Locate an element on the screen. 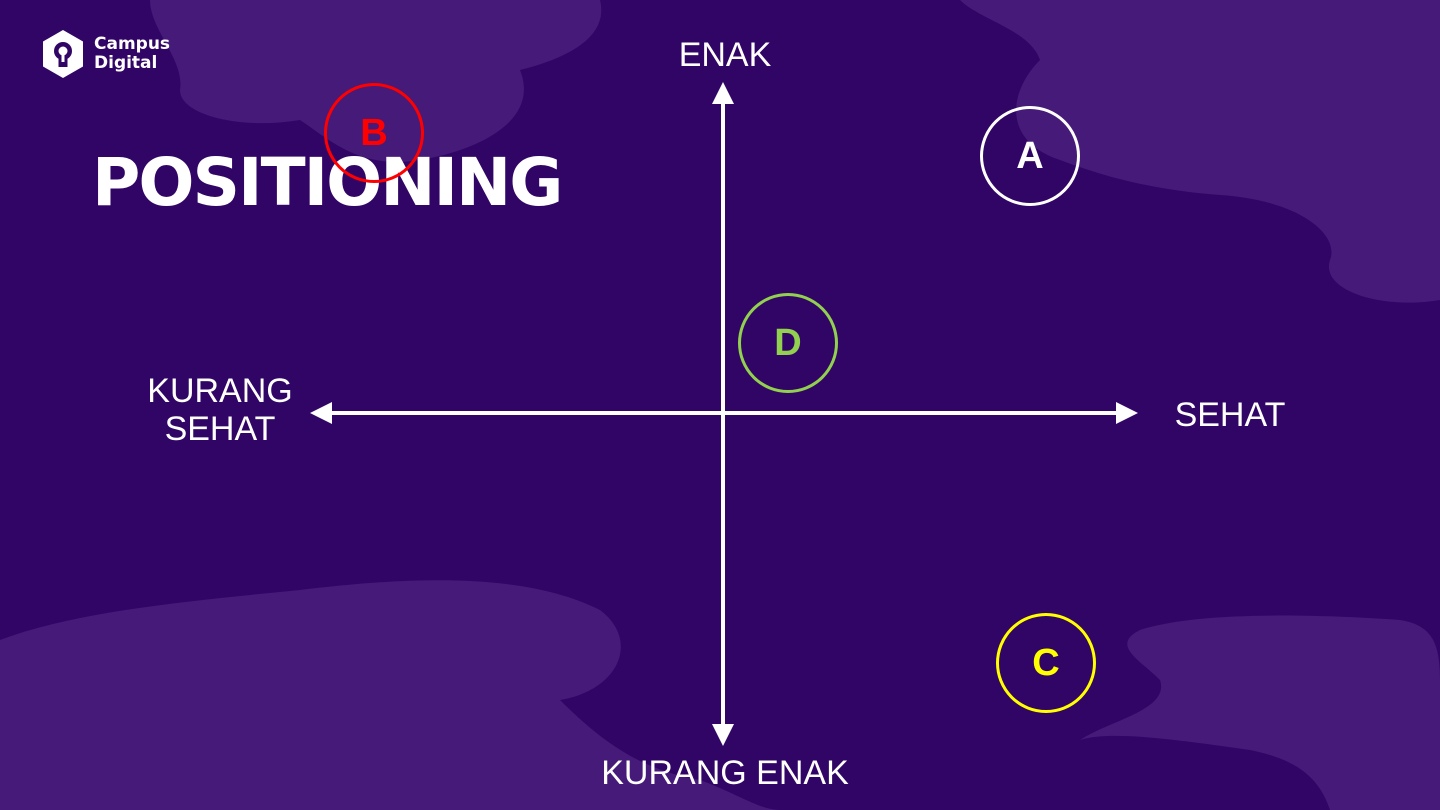 Image resolution: width=1440 pixels, height=810 pixels. brand-name: Campus Digital is located at coordinates (132, 54).